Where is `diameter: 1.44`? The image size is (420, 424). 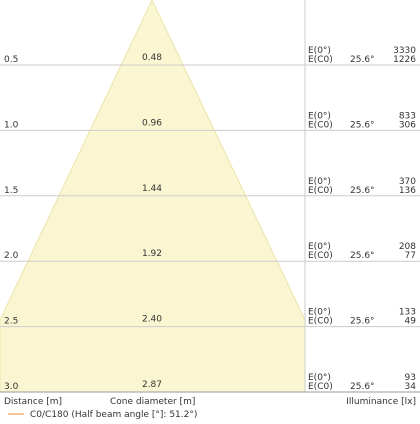
diameter: 1.44 is located at coordinates (152, 189).